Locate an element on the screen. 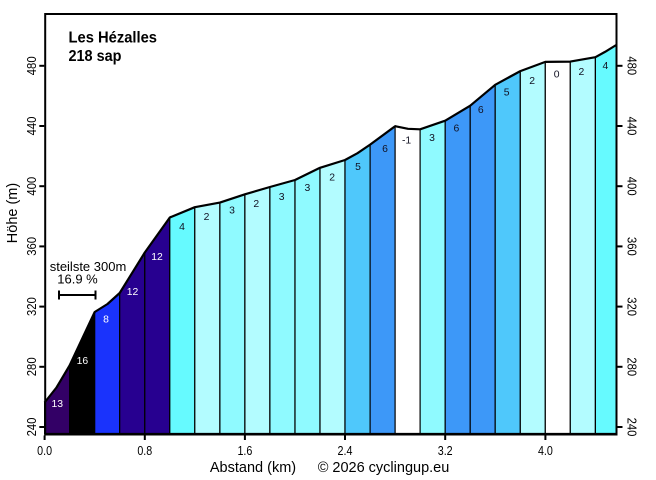 The height and width of the screenshot is (480, 656). svg-text: 8 is located at coordinates (106, 320).